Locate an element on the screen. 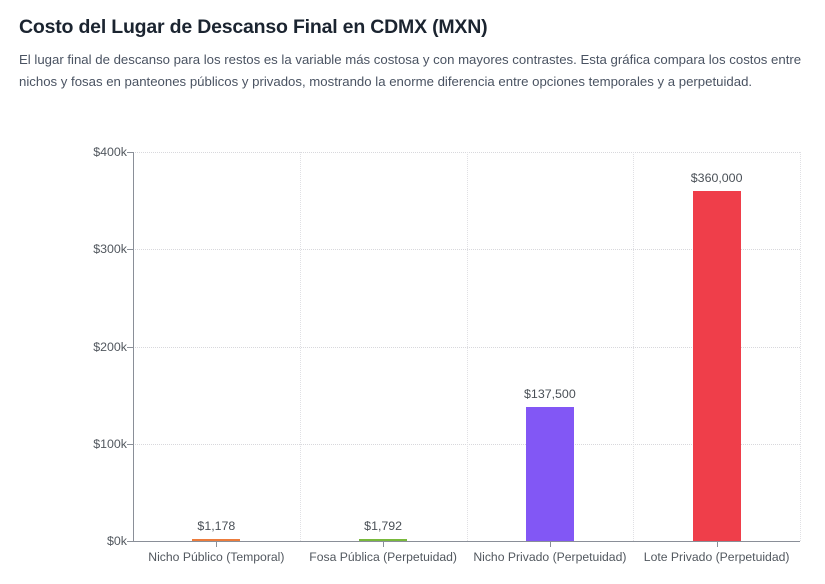 Image resolution: width=825 pixels, height=584 pixels. x-axis-tick-label: Lote Privado (Perpetuidad) is located at coordinates (716, 557).